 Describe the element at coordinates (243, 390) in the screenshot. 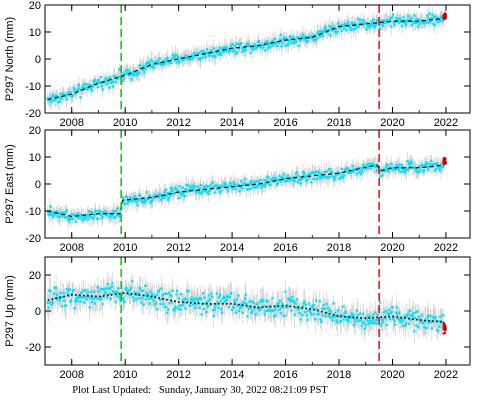

I see `footer-timestamp: Sunday, January 30, 2022 08:21:09 PST` at that location.